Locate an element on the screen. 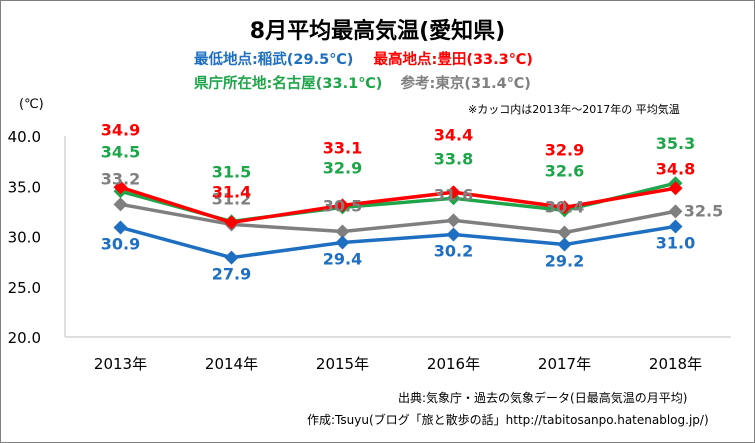  data-label-high: 33.1 is located at coordinates (342, 147).